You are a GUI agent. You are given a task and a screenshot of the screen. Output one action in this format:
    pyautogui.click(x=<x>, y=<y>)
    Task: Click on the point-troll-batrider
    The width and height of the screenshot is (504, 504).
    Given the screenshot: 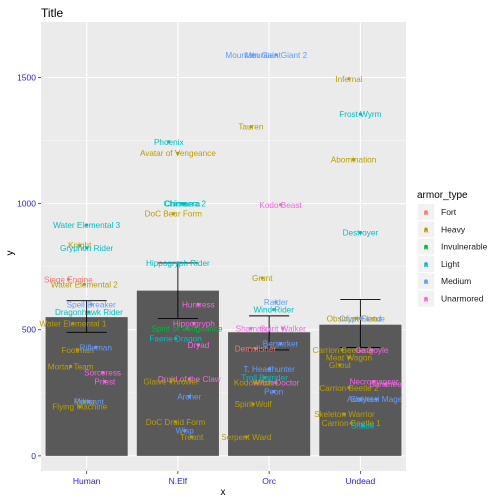 What is the action you would take?
    pyautogui.click(x=264, y=378)
    